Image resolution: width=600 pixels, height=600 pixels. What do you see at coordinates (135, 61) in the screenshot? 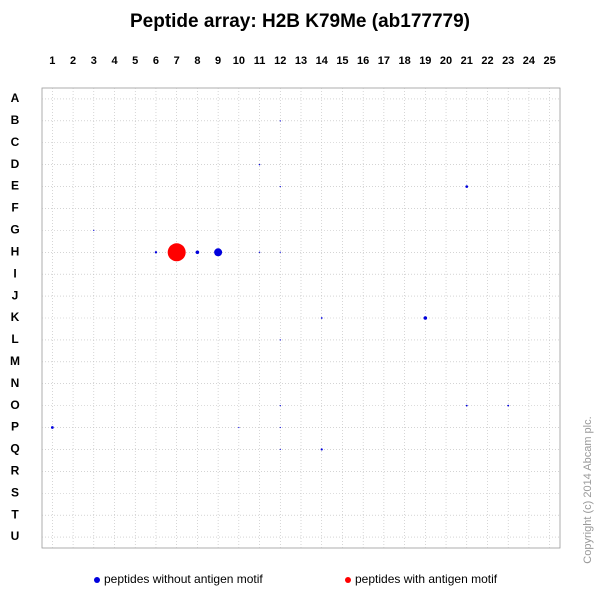
I see `x-tick-label: 5` at bounding box center [135, 61].